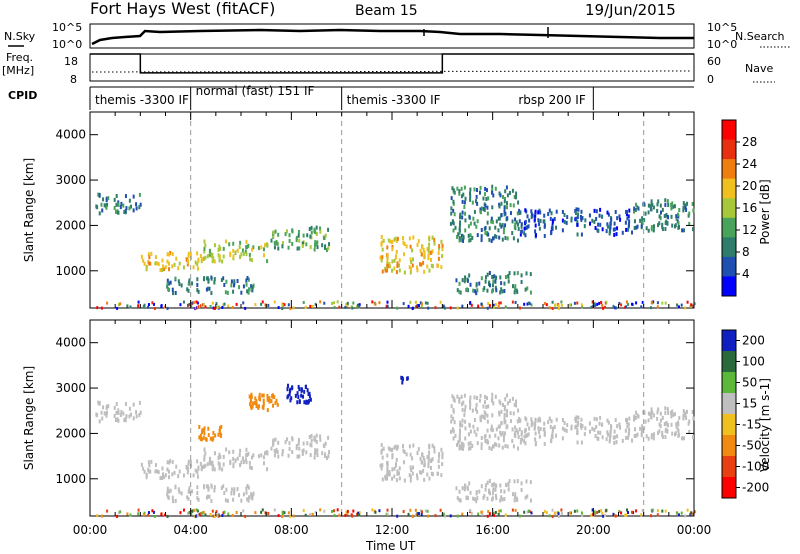 Image resolution: width=800 pixels, height=554 pixels. Describe the element at coordinates (392, 530) in the screenshot. I see `x-tick-label: 12:00` at that location.